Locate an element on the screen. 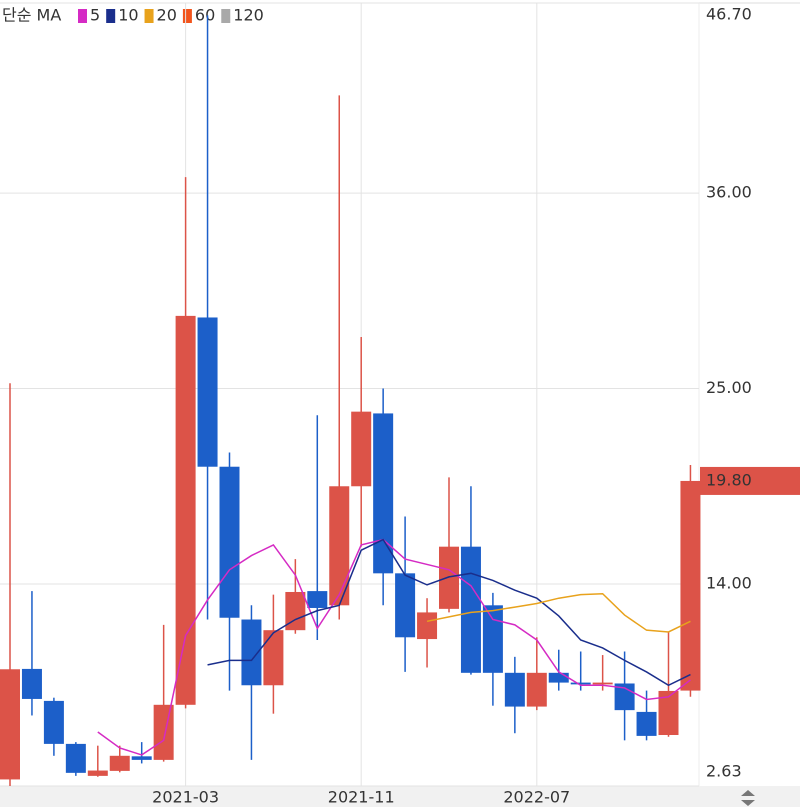 This screenshot has height=807, width=800. x-axis-band is located at coordinates (400, 796).